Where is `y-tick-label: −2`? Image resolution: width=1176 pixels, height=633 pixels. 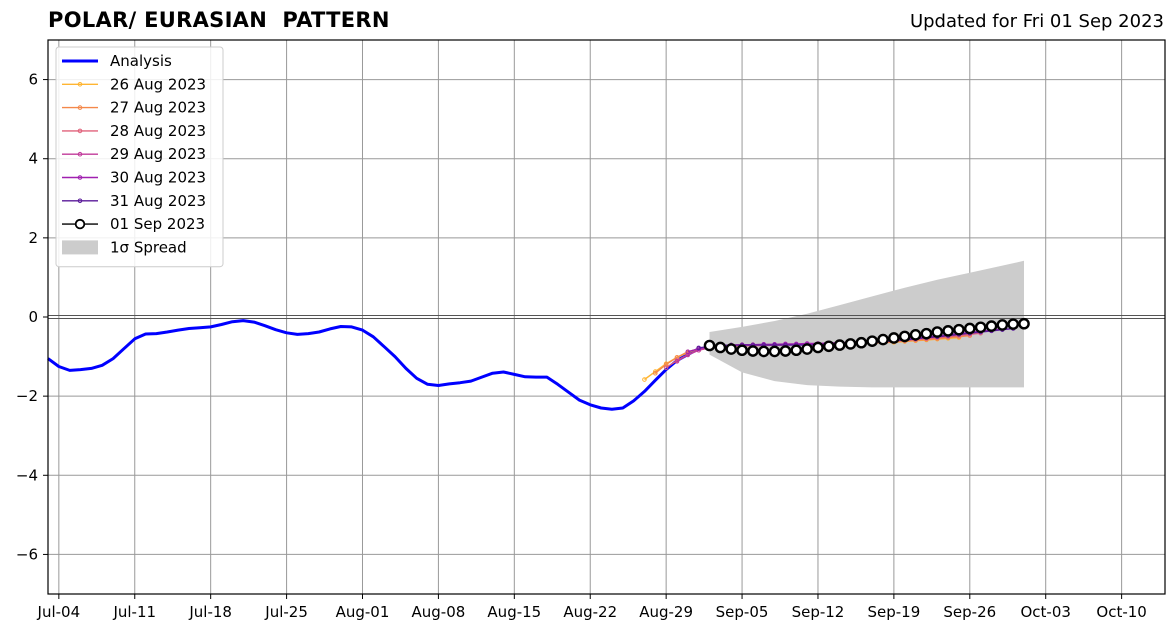
y-tick-label: −2 is located at coordinates (27, 396).